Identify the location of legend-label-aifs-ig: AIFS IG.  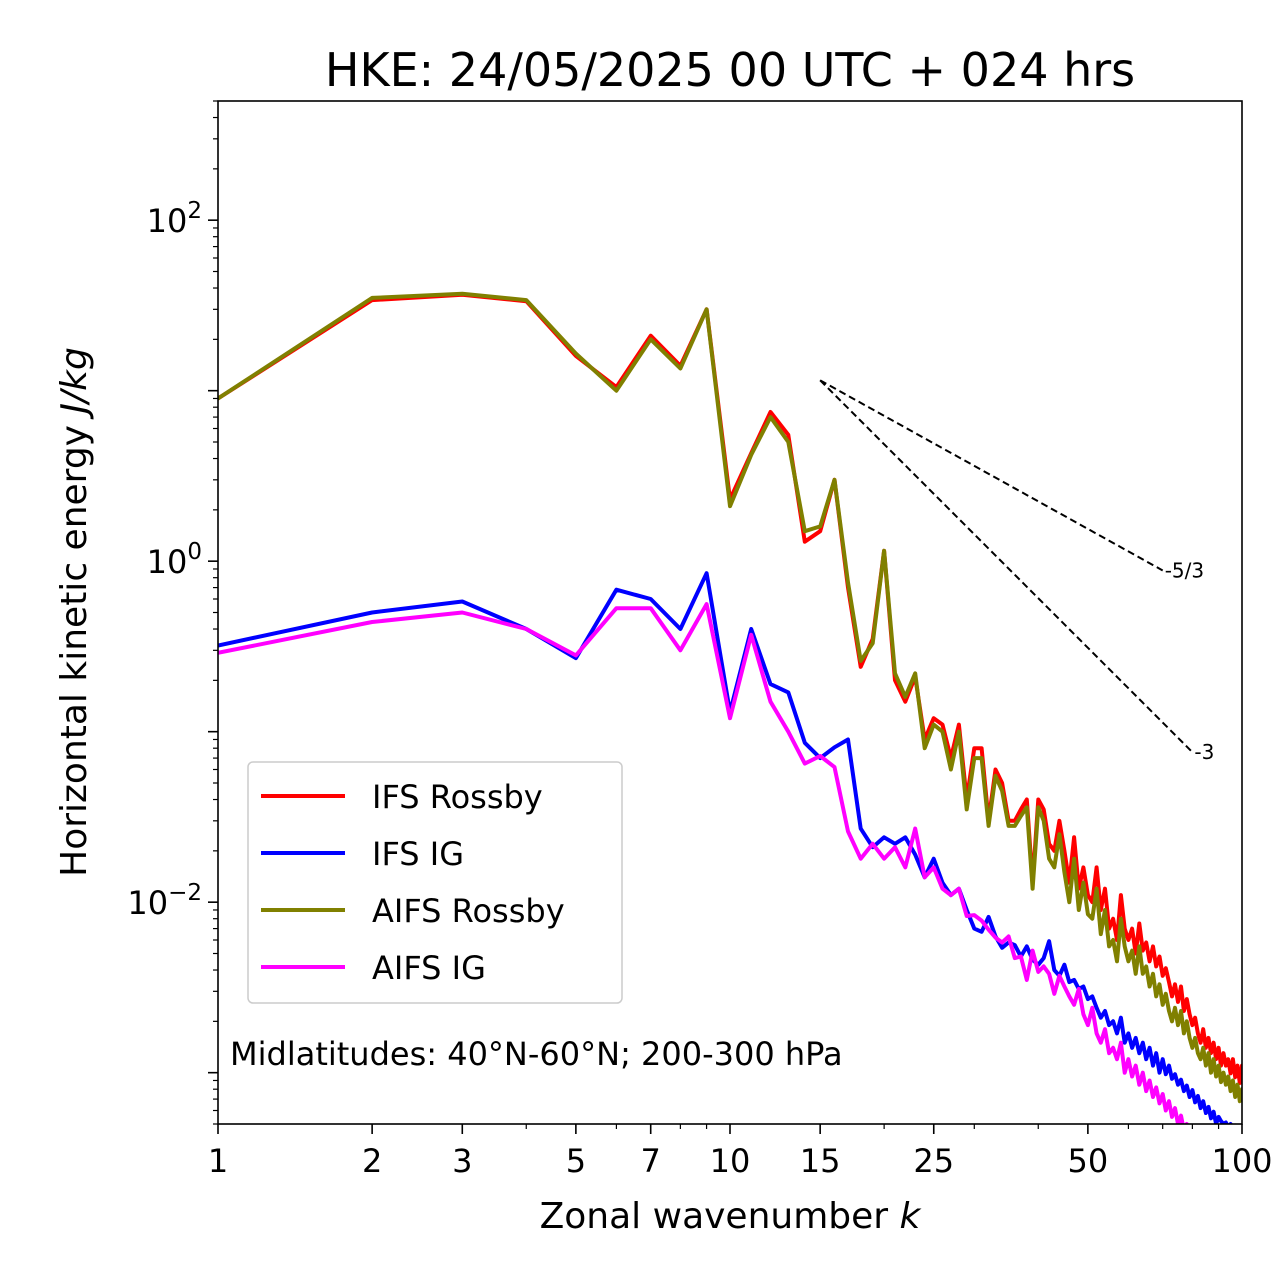
(429, 968).